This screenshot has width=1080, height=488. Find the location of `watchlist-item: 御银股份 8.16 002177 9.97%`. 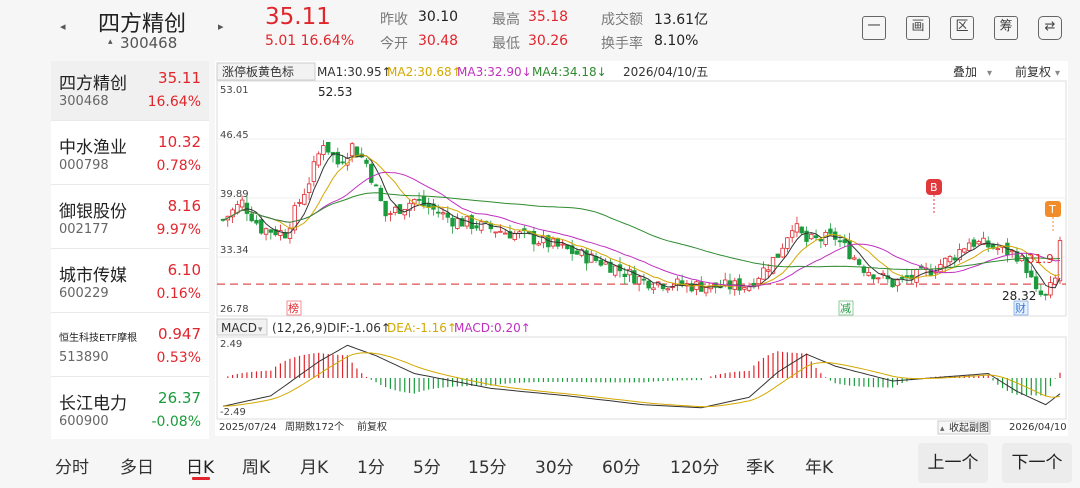

watchlist-item: 御银股份 8.16 002177 9.97% is located at coordinates (130, 219).